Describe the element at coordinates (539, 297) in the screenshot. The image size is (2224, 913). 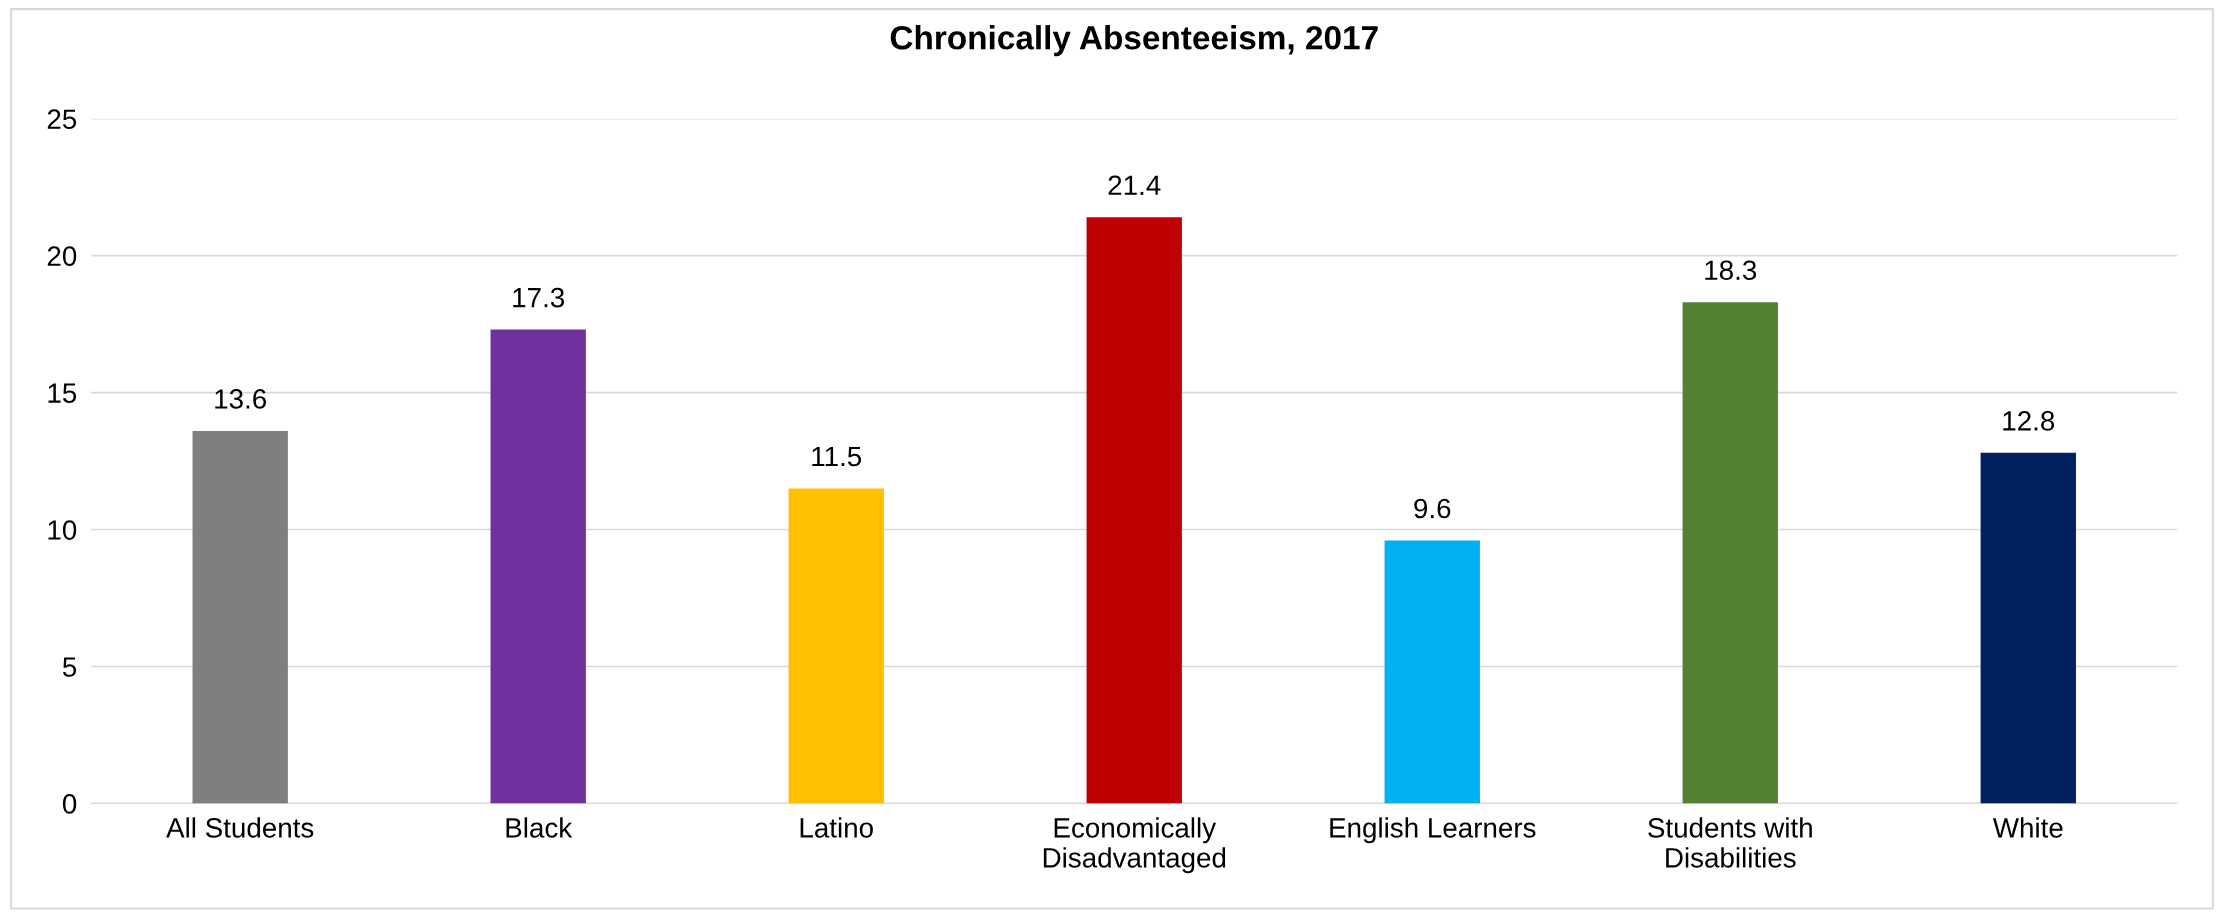
I see `data-label: 17.3` at that location.